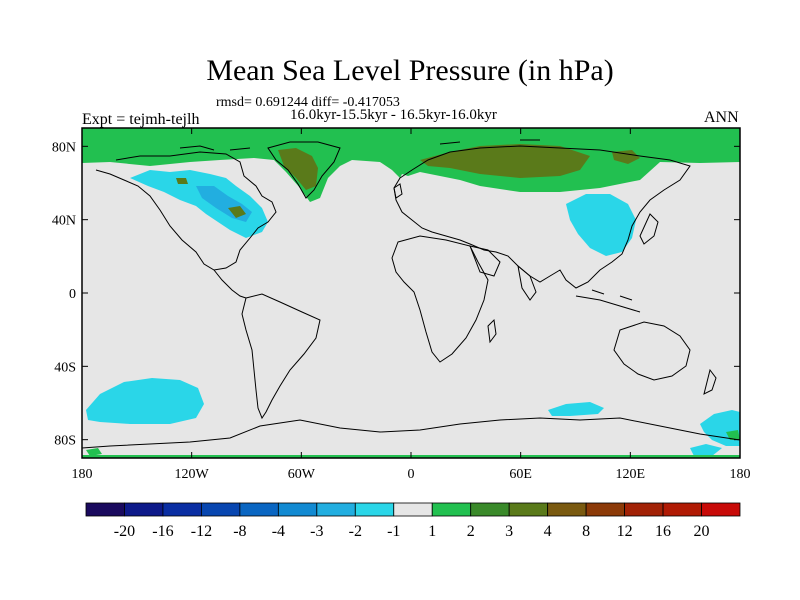  What do you see at coordinates (471, 531) in the screenshot?
I see `colorbar-label: 2` at bounding box center [471, 531].